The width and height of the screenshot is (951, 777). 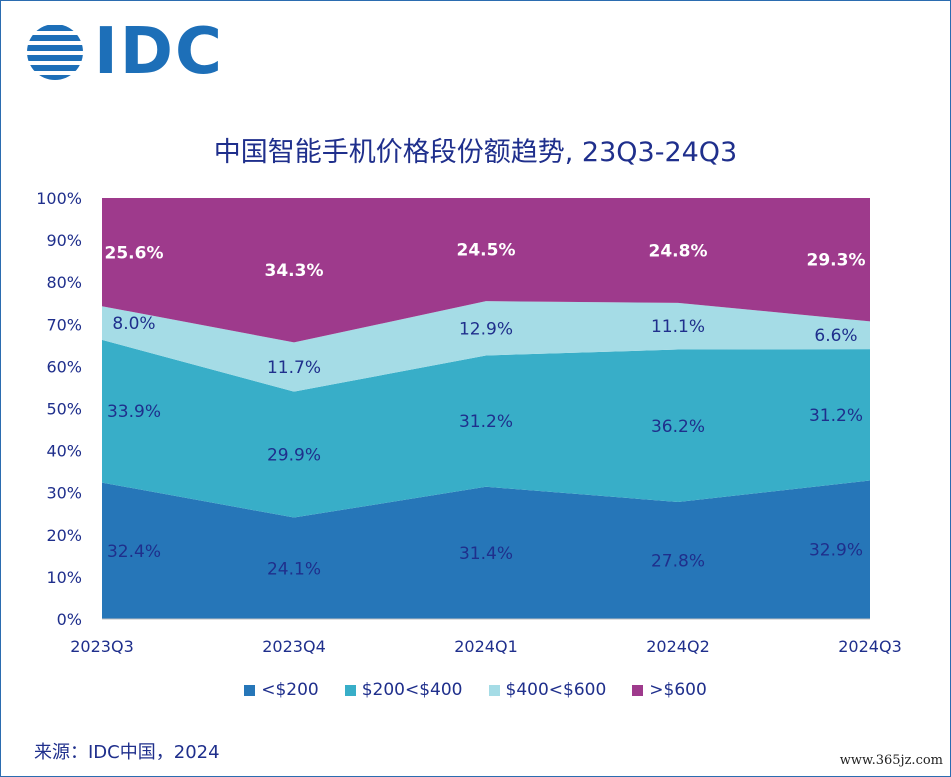 I want to click on x-tick-label: 2024Q1, so click(x=486, y=646).